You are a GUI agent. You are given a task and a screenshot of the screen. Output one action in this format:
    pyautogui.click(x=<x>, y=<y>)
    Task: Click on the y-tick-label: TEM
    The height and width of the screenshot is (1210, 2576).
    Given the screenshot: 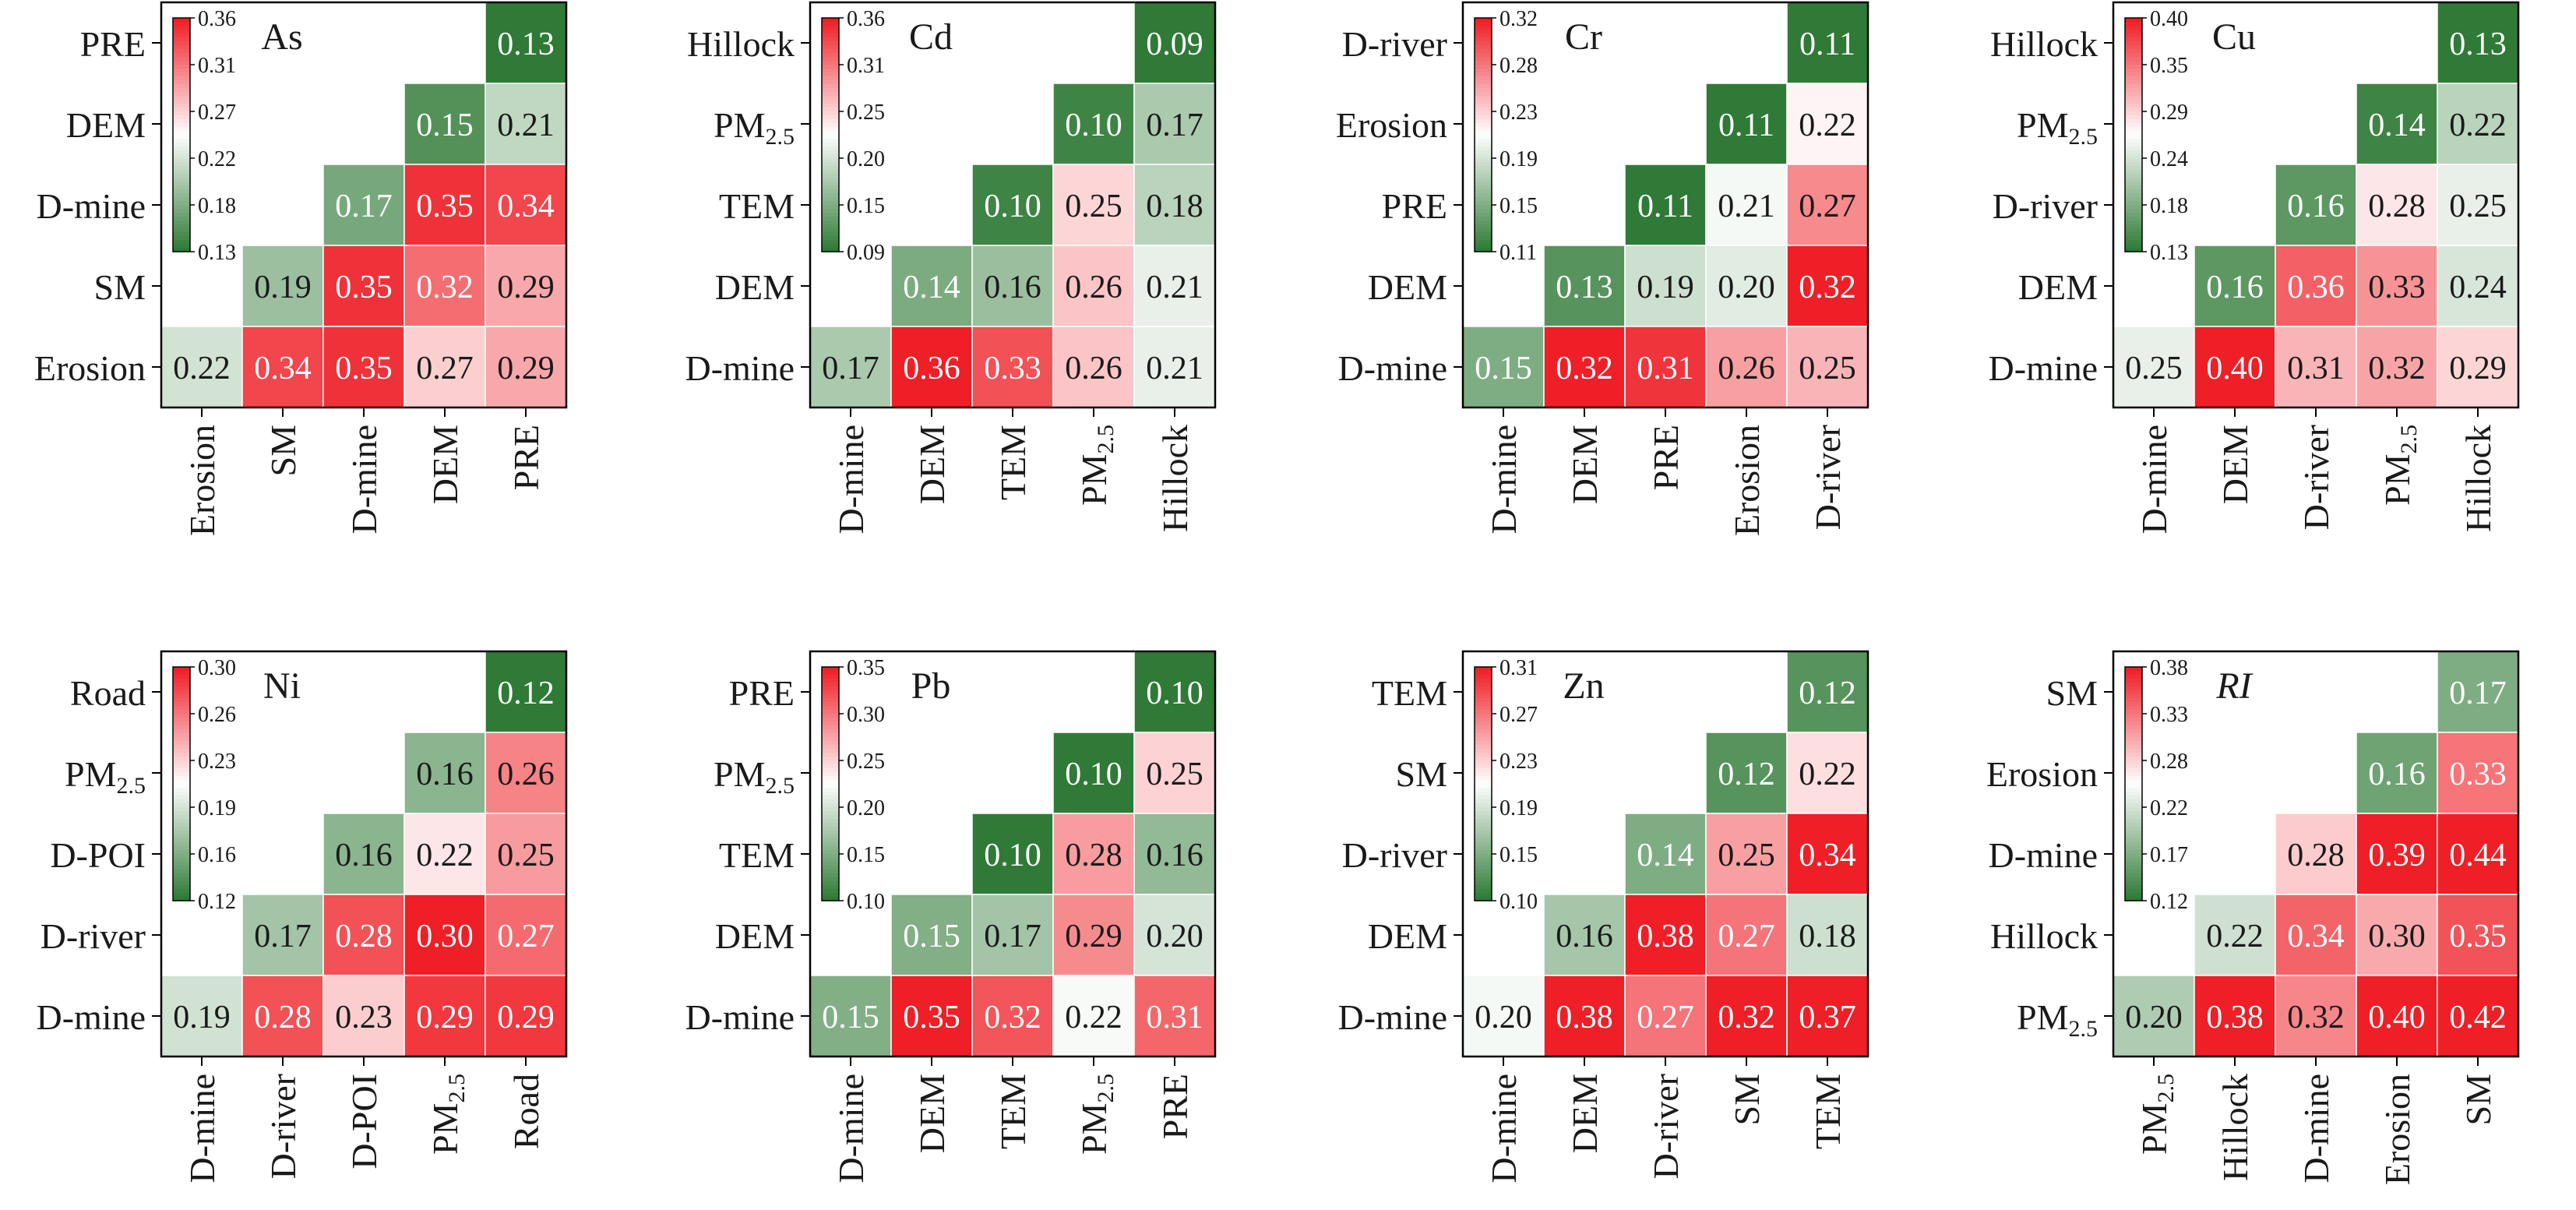 What is the action you would take?
    pyautogui.click(x=757, y=855)
    